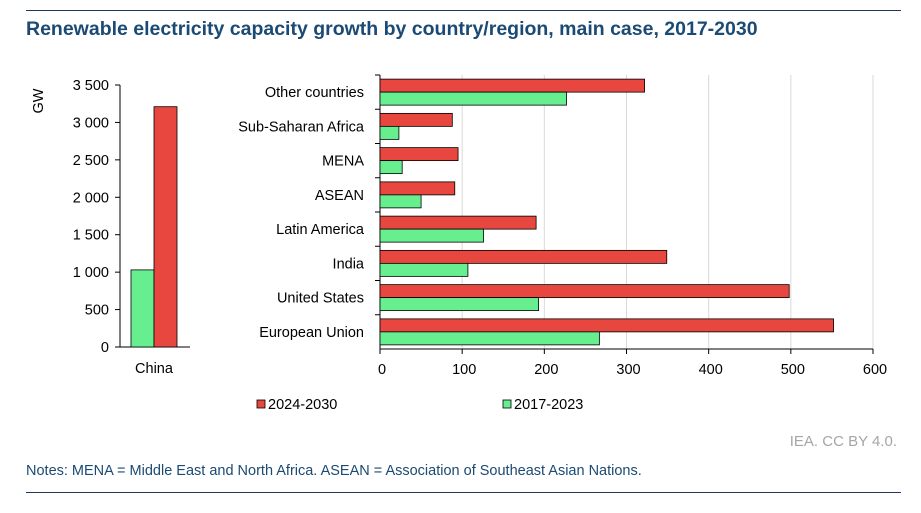 This screenshot has width=921, height=513. I want to click on y-axis-label: GW, so click(39, 100).